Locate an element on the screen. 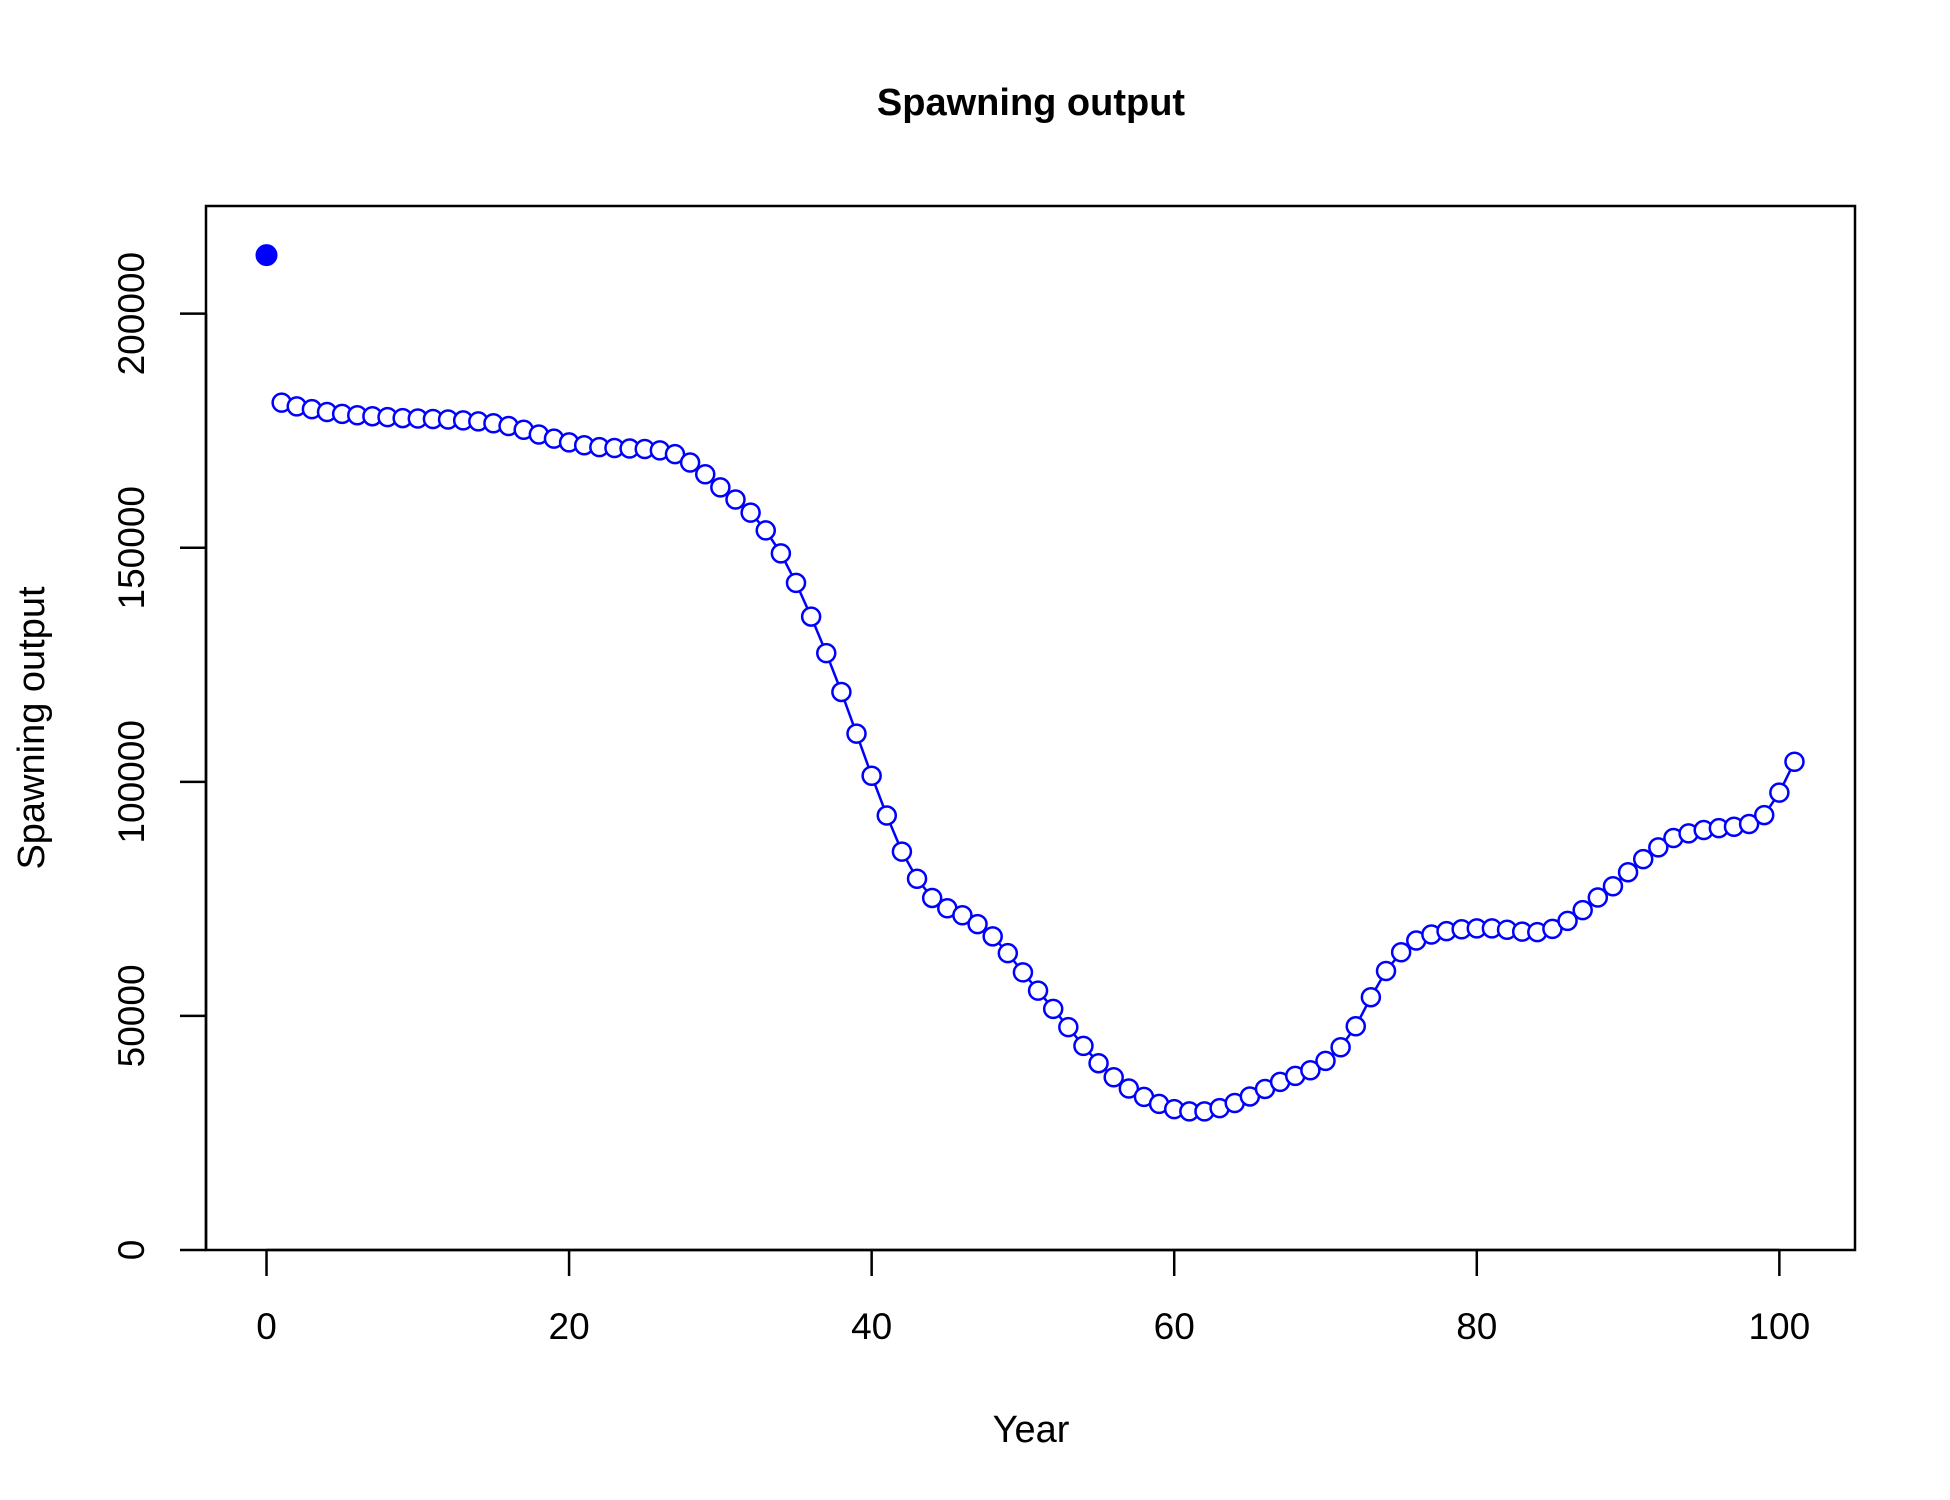  y-tick-label: 200000 is located at coordinates (131, 313).